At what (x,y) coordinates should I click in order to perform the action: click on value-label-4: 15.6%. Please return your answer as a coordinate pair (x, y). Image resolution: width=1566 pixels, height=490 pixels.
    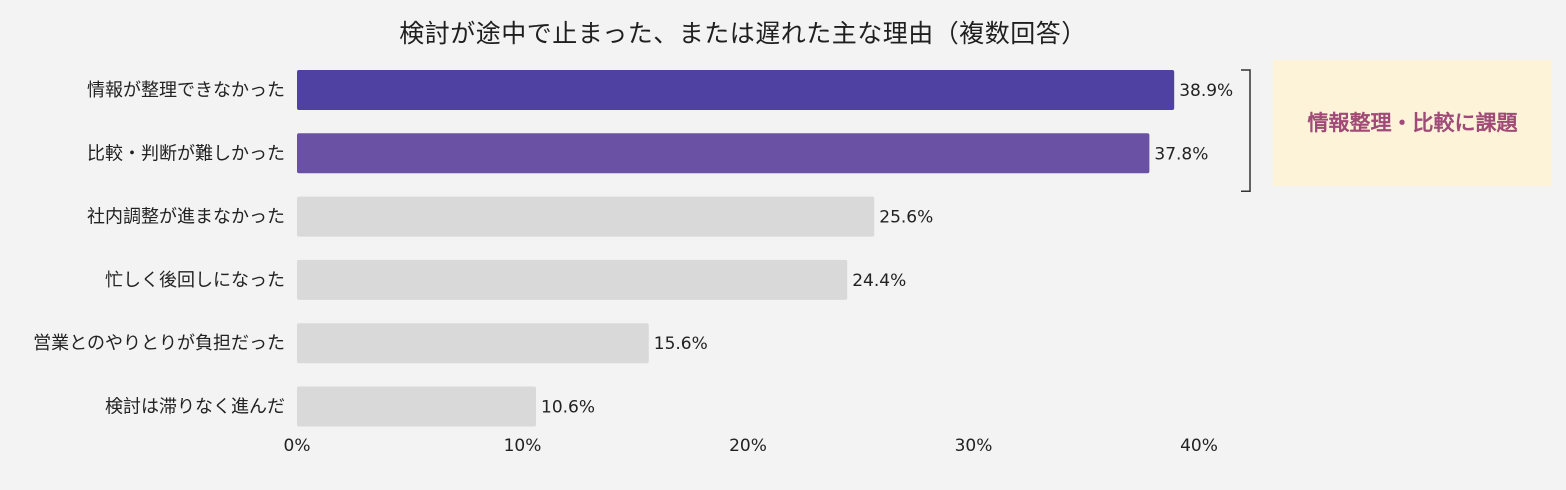
    Looking at the image, I should click on (681, 344).